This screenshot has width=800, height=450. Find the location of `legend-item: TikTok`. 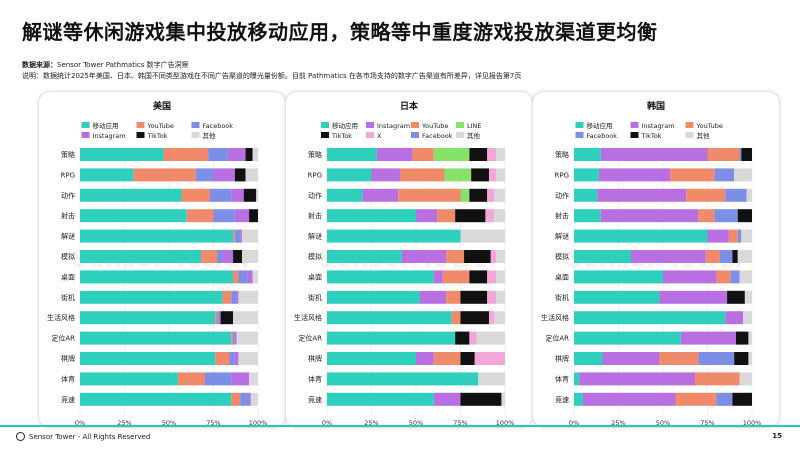

legend-item: TikTok is located at coordinates (336, 136).